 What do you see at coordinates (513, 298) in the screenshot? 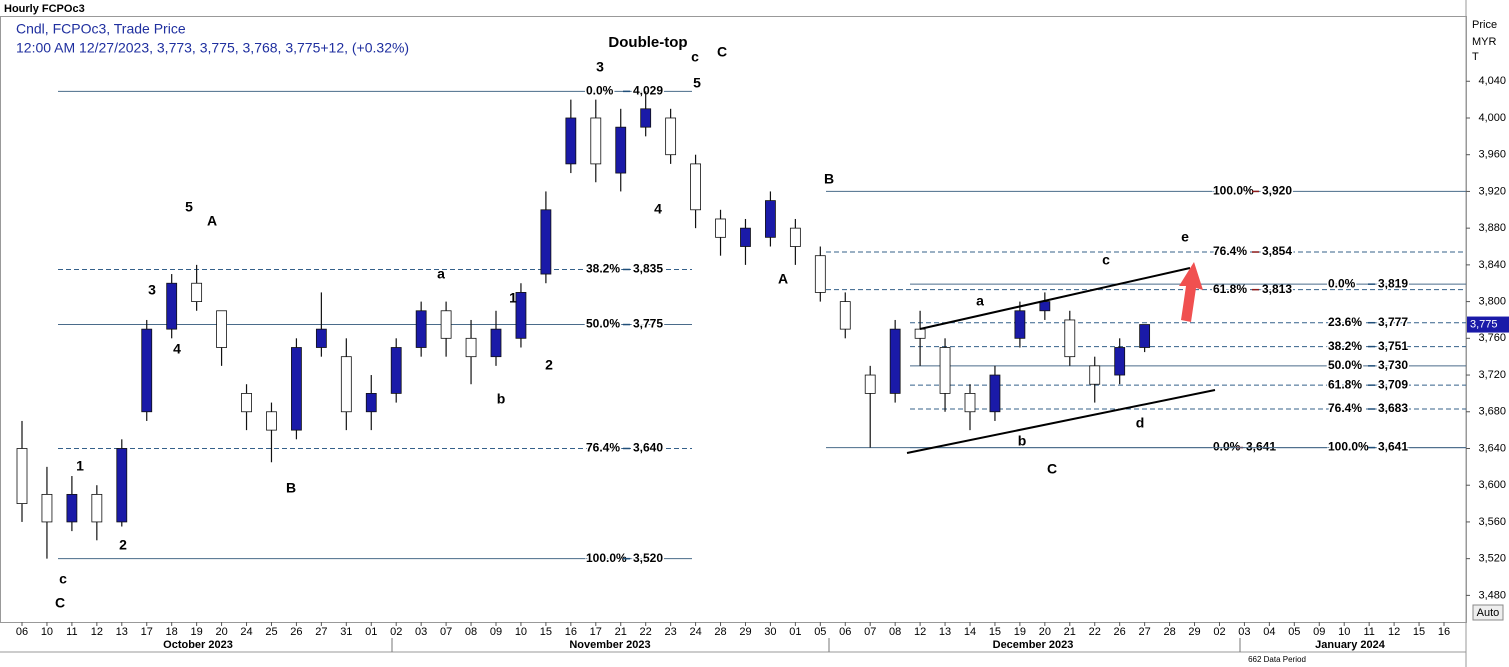
I see `wave-label: 1` at bounding box center [513, 298].